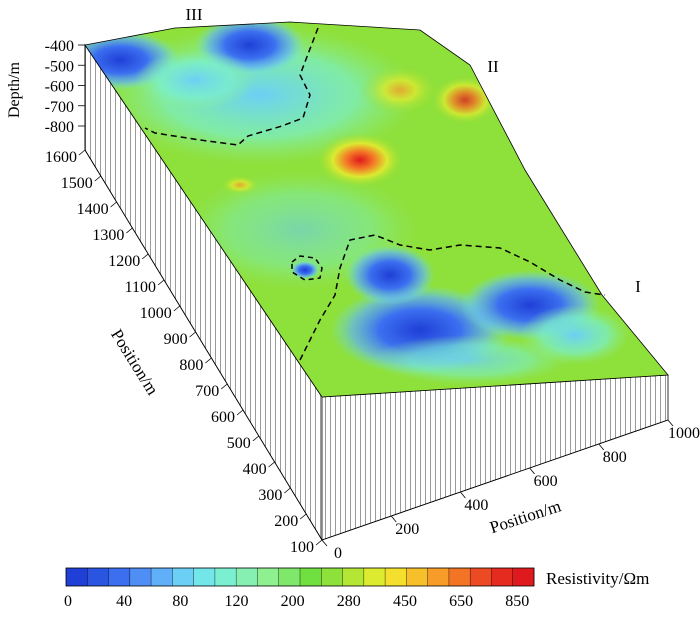 This screenshot has height=617, width=700. Describe the element at coordinates (615, 457) in the screenshot. I see `x-tick-label: 800` at that location.